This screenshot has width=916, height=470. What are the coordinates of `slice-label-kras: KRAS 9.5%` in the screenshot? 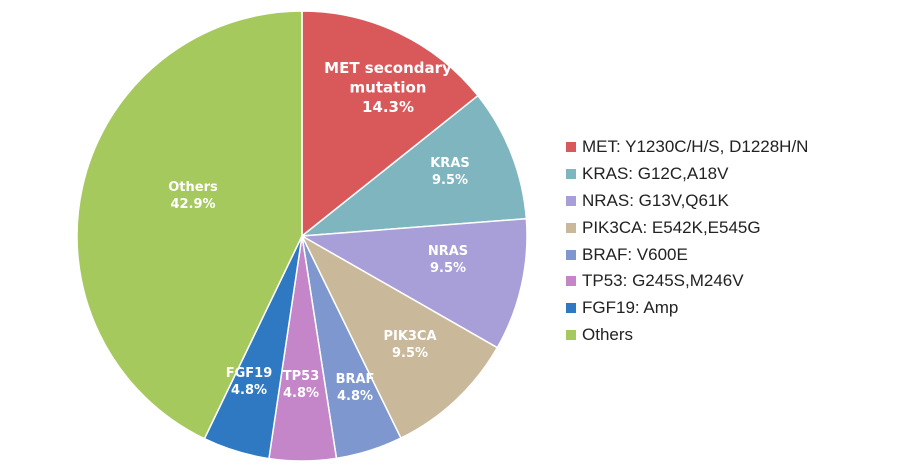 It's located at (450, 172).